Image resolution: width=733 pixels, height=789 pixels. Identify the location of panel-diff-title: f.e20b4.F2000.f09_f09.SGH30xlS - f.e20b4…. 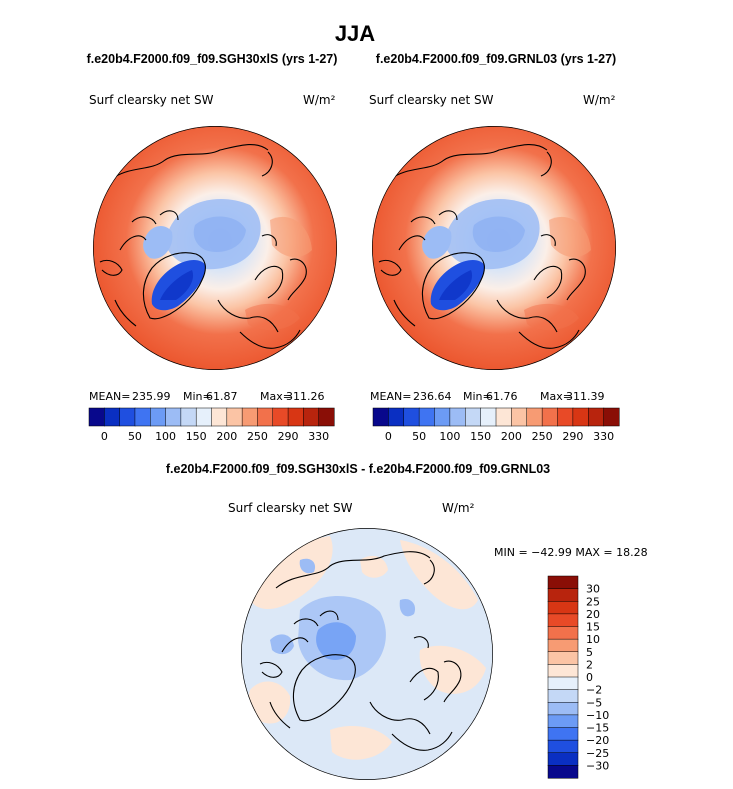
(358, 469).